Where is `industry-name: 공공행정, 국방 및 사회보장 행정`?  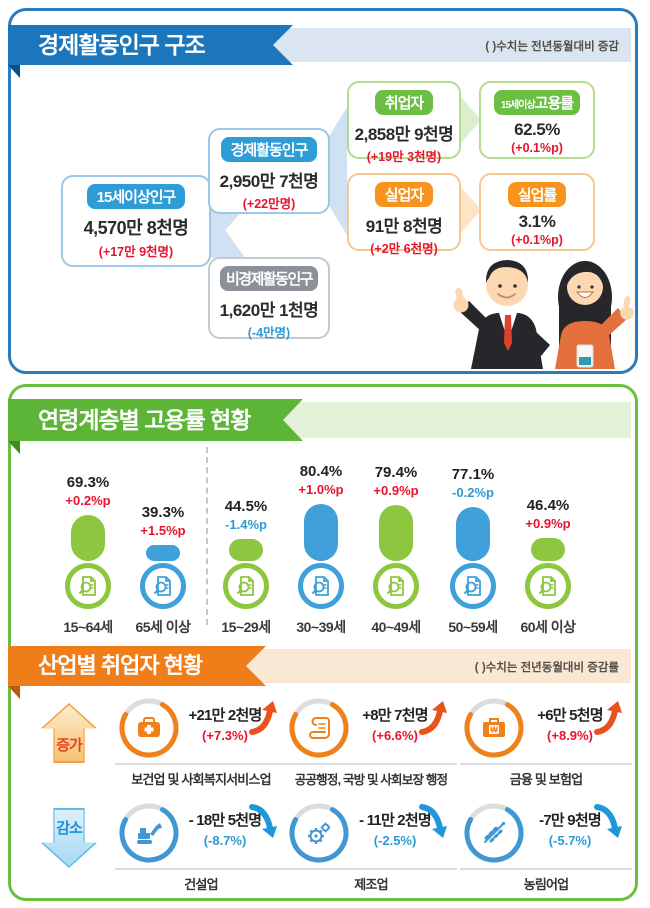
industry-name: 공공행정, 국방 및 사회보장 행정 is located at coordinates (371, 780).